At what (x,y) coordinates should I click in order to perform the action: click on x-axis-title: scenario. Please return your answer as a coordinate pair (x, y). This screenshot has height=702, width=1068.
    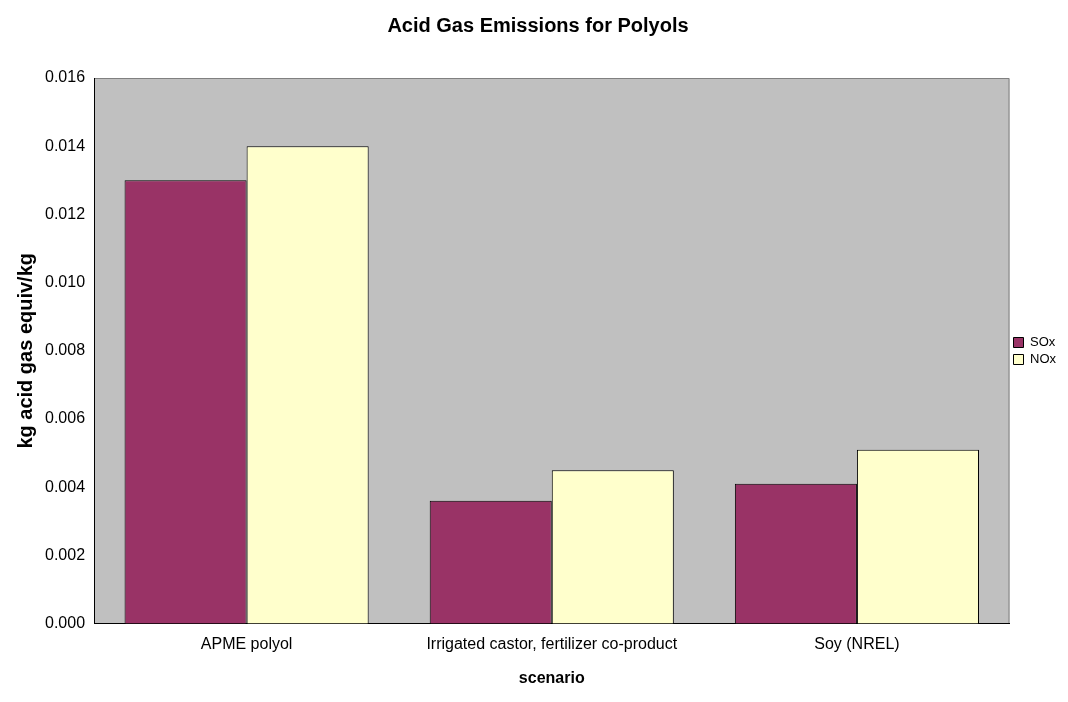
    Looking at the image, I should click on (551, 677).